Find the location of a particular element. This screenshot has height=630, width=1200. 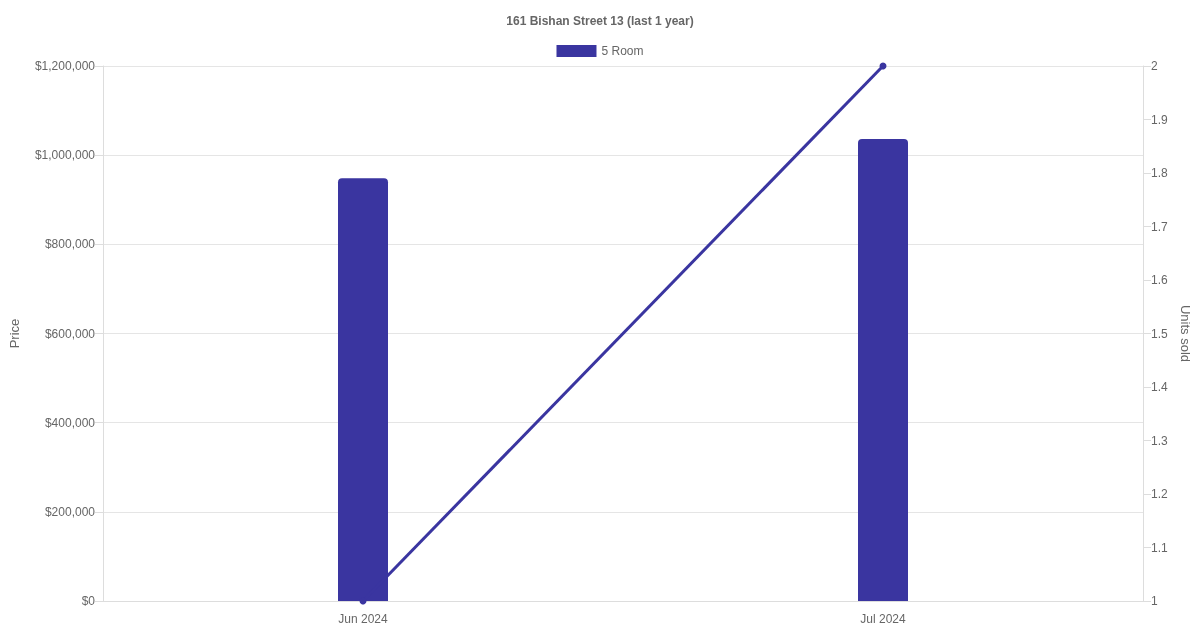

y-tick-label: $1,000,000 is located at coordinates (65, 155).